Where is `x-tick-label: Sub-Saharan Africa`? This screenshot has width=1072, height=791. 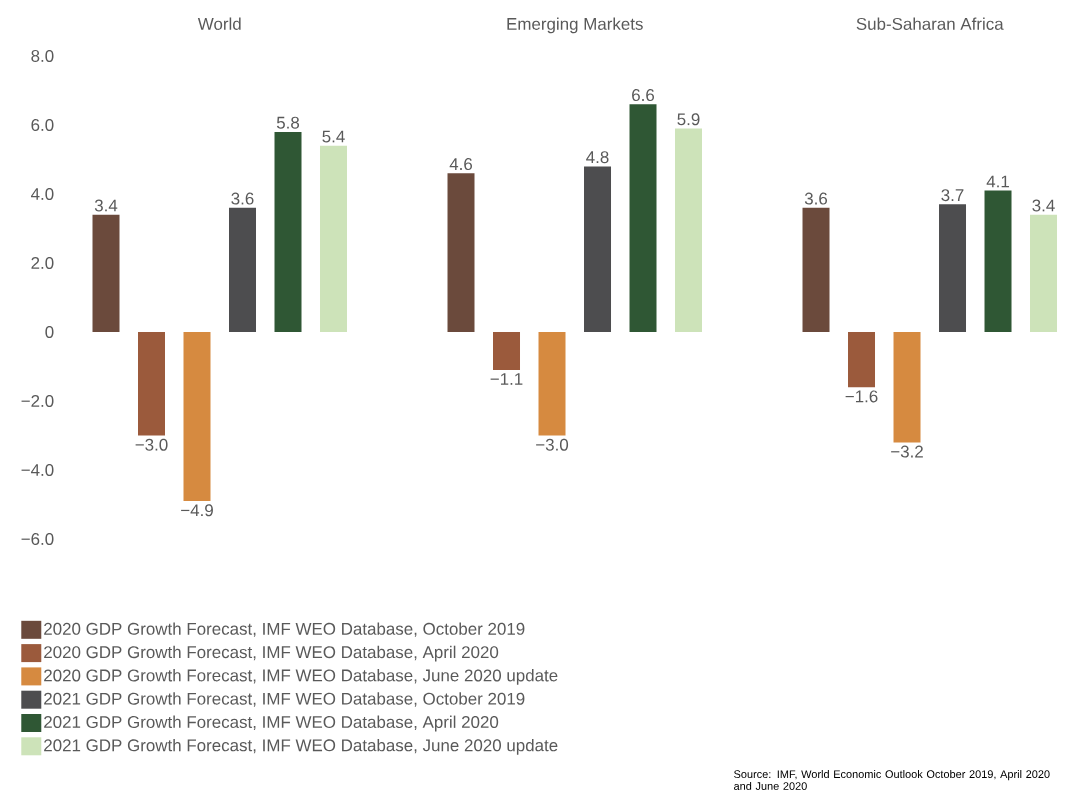
x-tick-label: Sub-Saharan Africa is located at coordinates (930, 23).